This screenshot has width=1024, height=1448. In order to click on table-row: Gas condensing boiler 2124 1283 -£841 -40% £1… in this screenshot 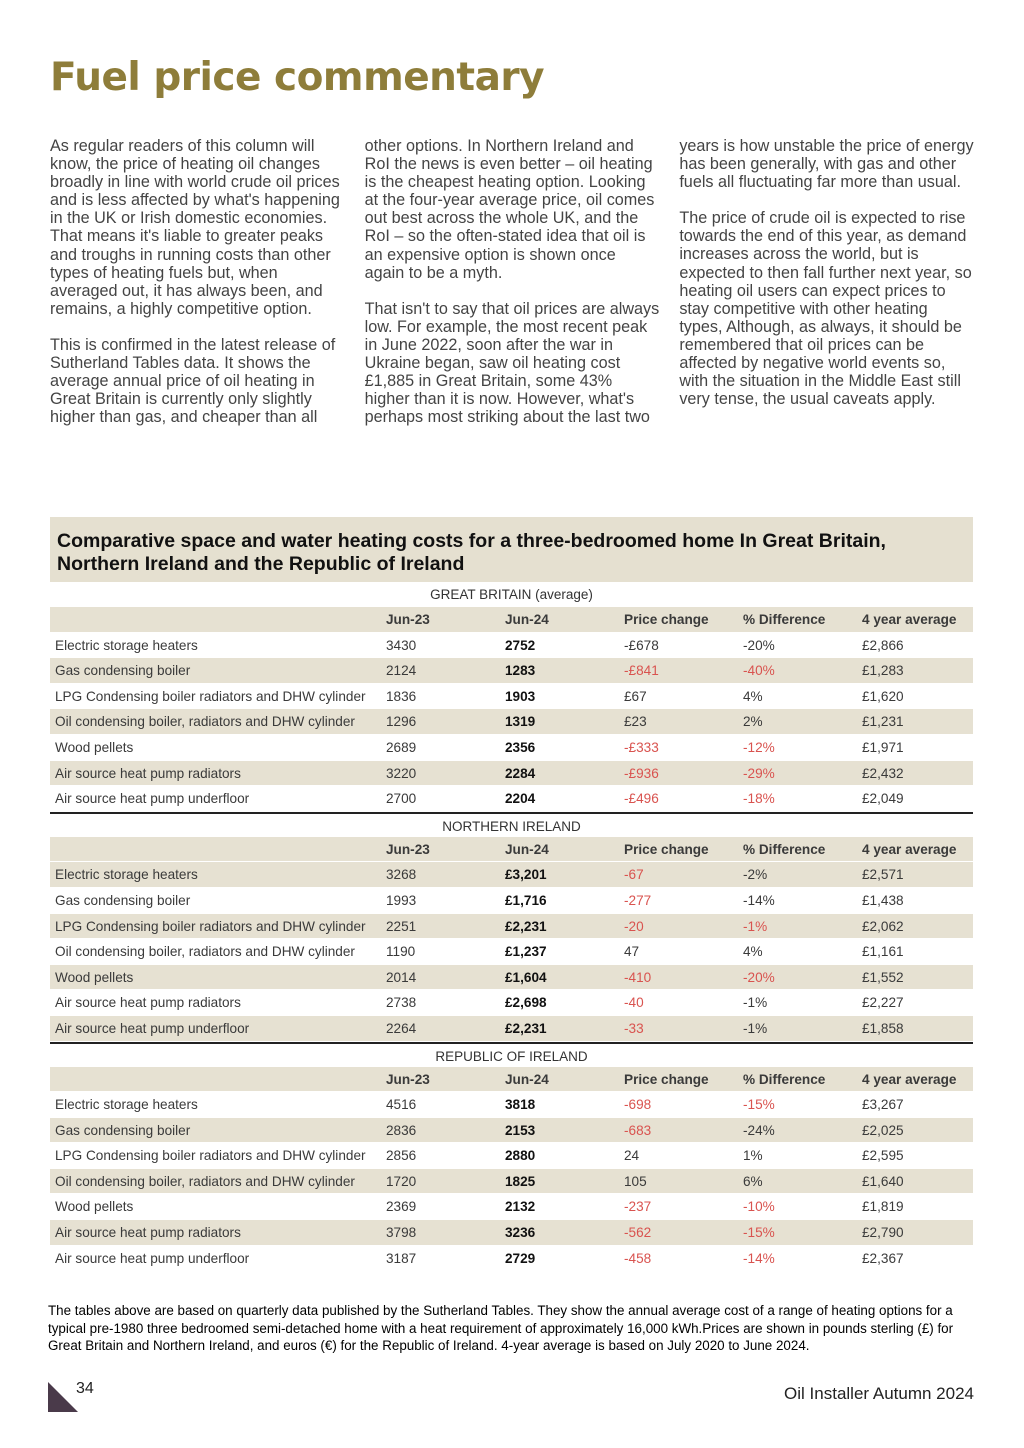, I will do `click(511, 671)`.